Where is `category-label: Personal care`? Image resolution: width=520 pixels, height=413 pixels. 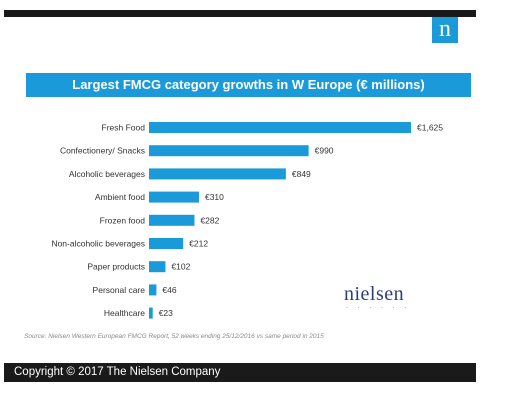 category-label: Personal care is located at coordinates (119, 290).